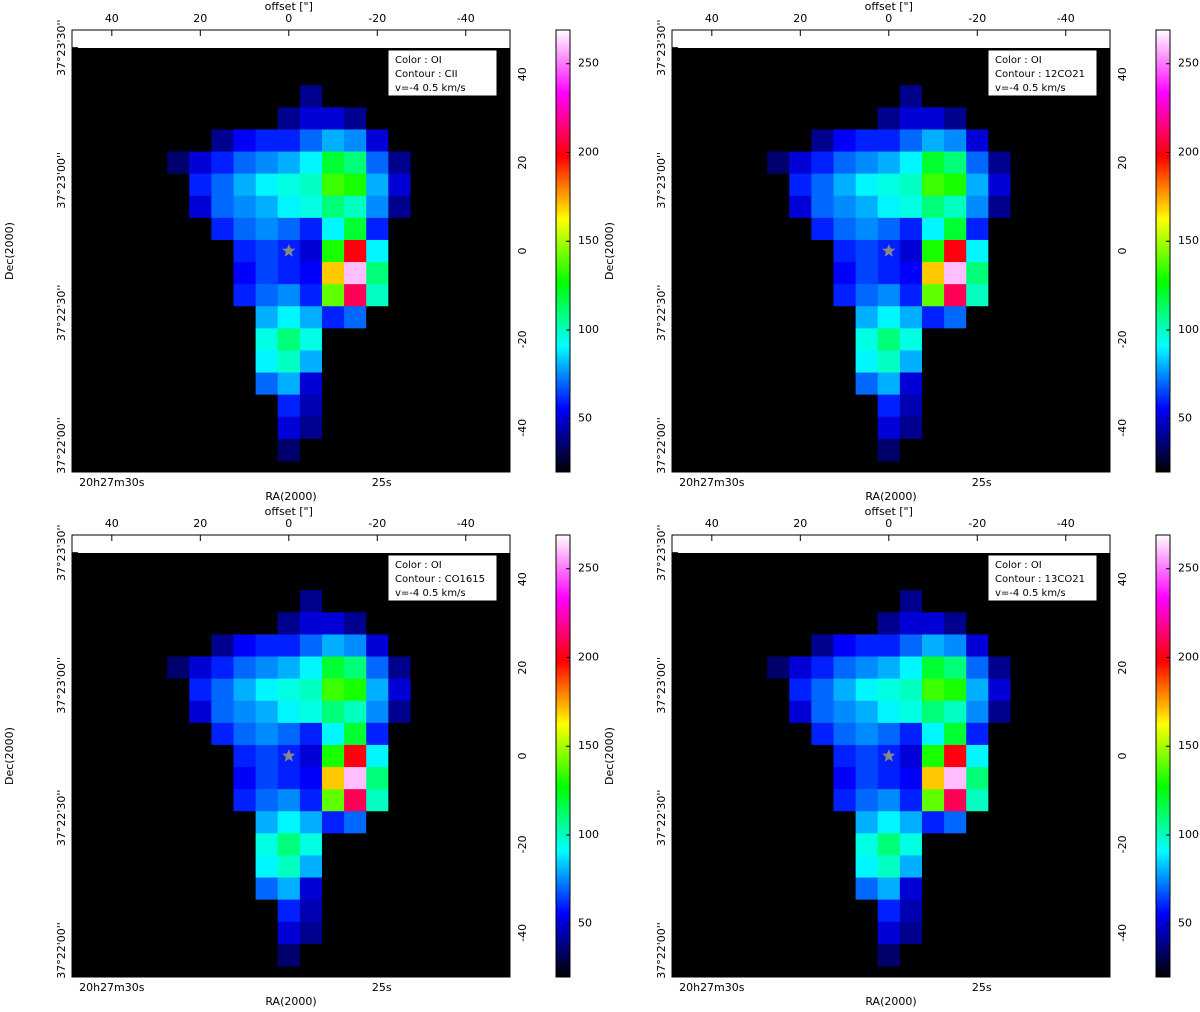 The image size is (1200, 1012). Describe the element at coordinates (200, 523) in the screenshot. I see `x-tick-label: 20` at that location.